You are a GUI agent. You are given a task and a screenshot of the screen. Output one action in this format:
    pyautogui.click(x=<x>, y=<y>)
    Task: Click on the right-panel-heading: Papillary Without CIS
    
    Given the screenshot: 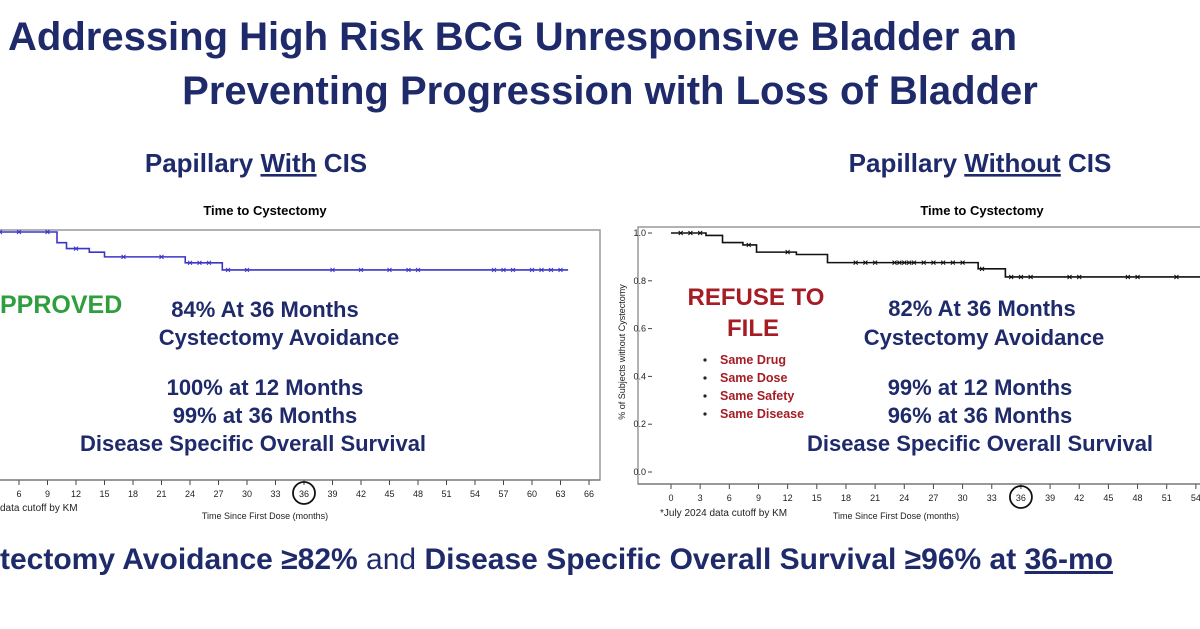 What is the action you would take?
    pyautogui.click(x=980, y=163)
    